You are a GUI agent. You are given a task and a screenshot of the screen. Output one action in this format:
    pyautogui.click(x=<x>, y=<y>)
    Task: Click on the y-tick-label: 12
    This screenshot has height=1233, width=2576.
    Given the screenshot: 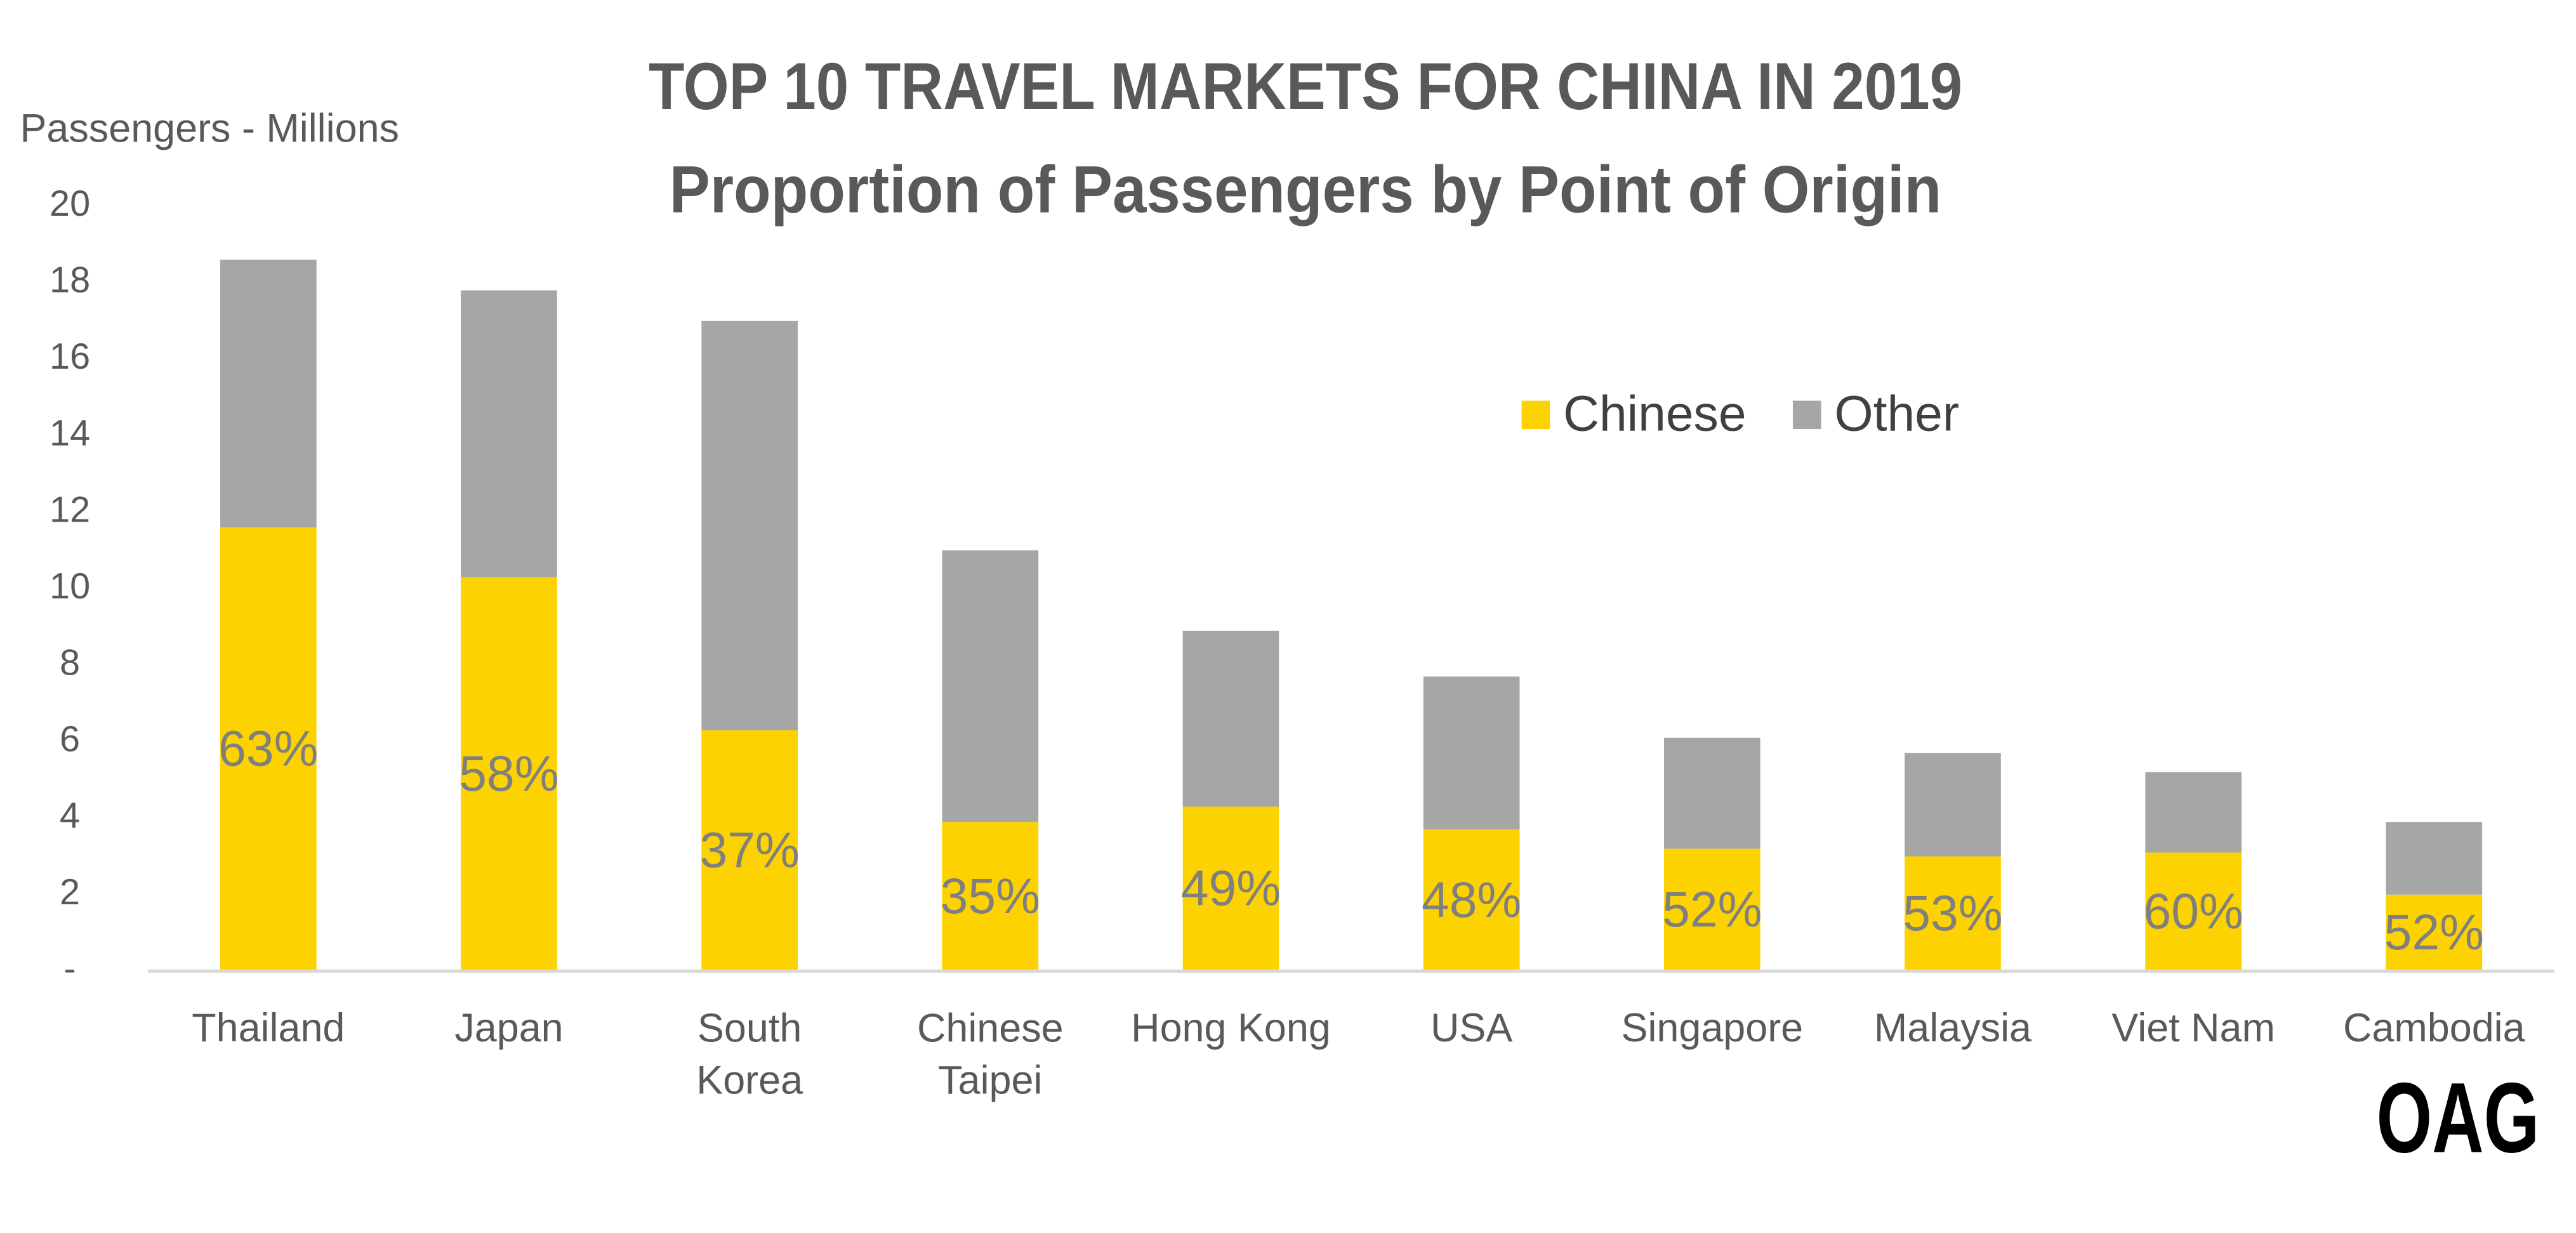 What is the action you would take?
    pyautogui.click(x=70, y=509)
    